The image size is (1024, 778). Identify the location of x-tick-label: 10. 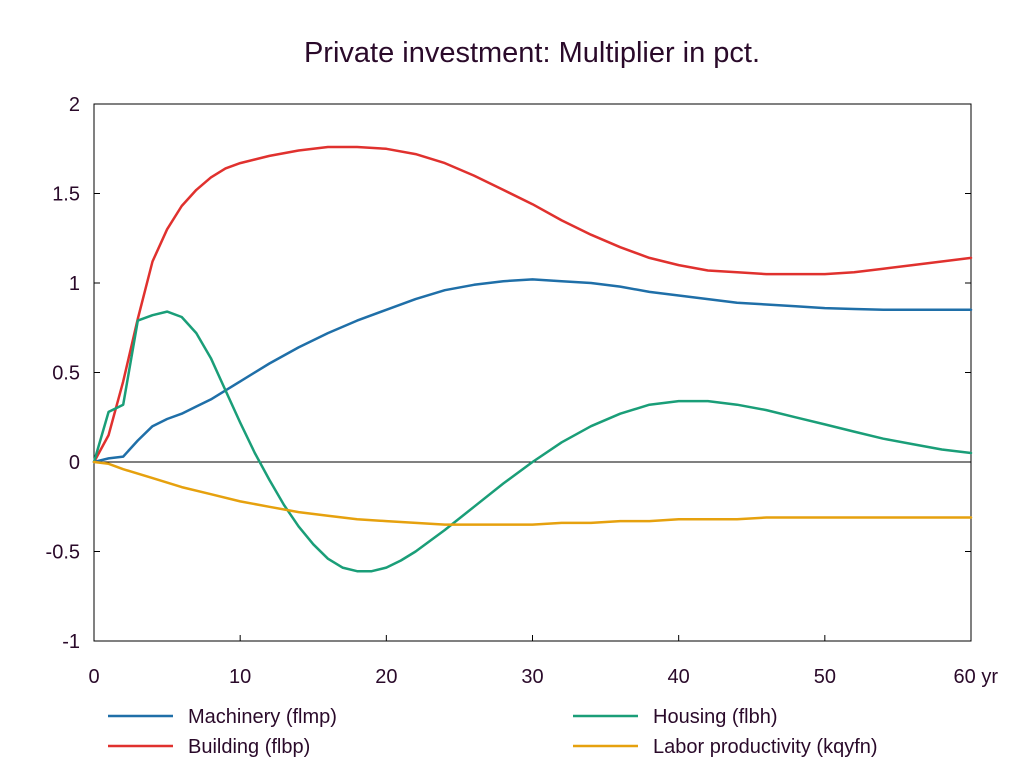
(240, 677).